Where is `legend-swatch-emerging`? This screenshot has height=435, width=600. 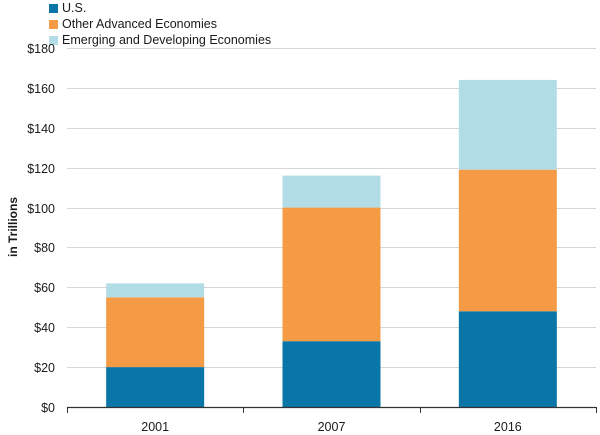
legend-swatch-emerging is located at coordinates (53, 40).